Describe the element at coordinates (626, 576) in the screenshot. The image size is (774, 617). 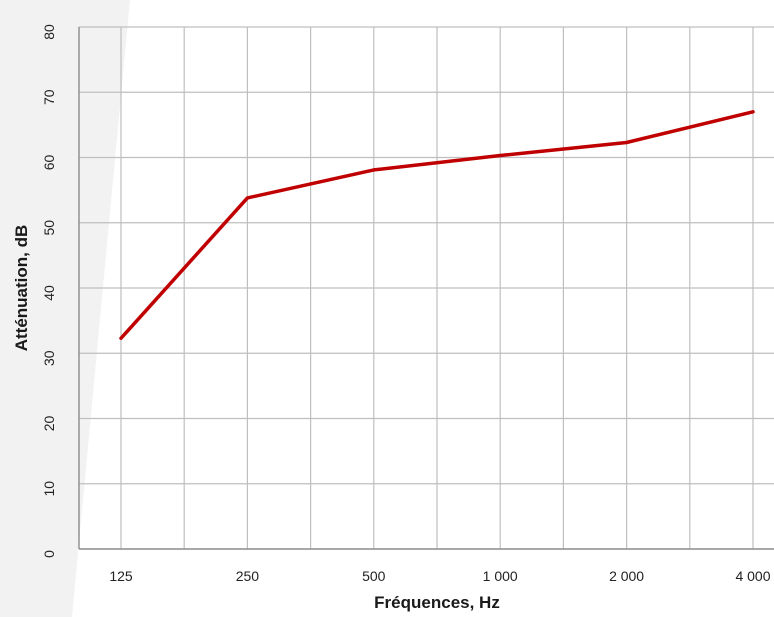
I see `x-tick-label: 2 000` at that location.